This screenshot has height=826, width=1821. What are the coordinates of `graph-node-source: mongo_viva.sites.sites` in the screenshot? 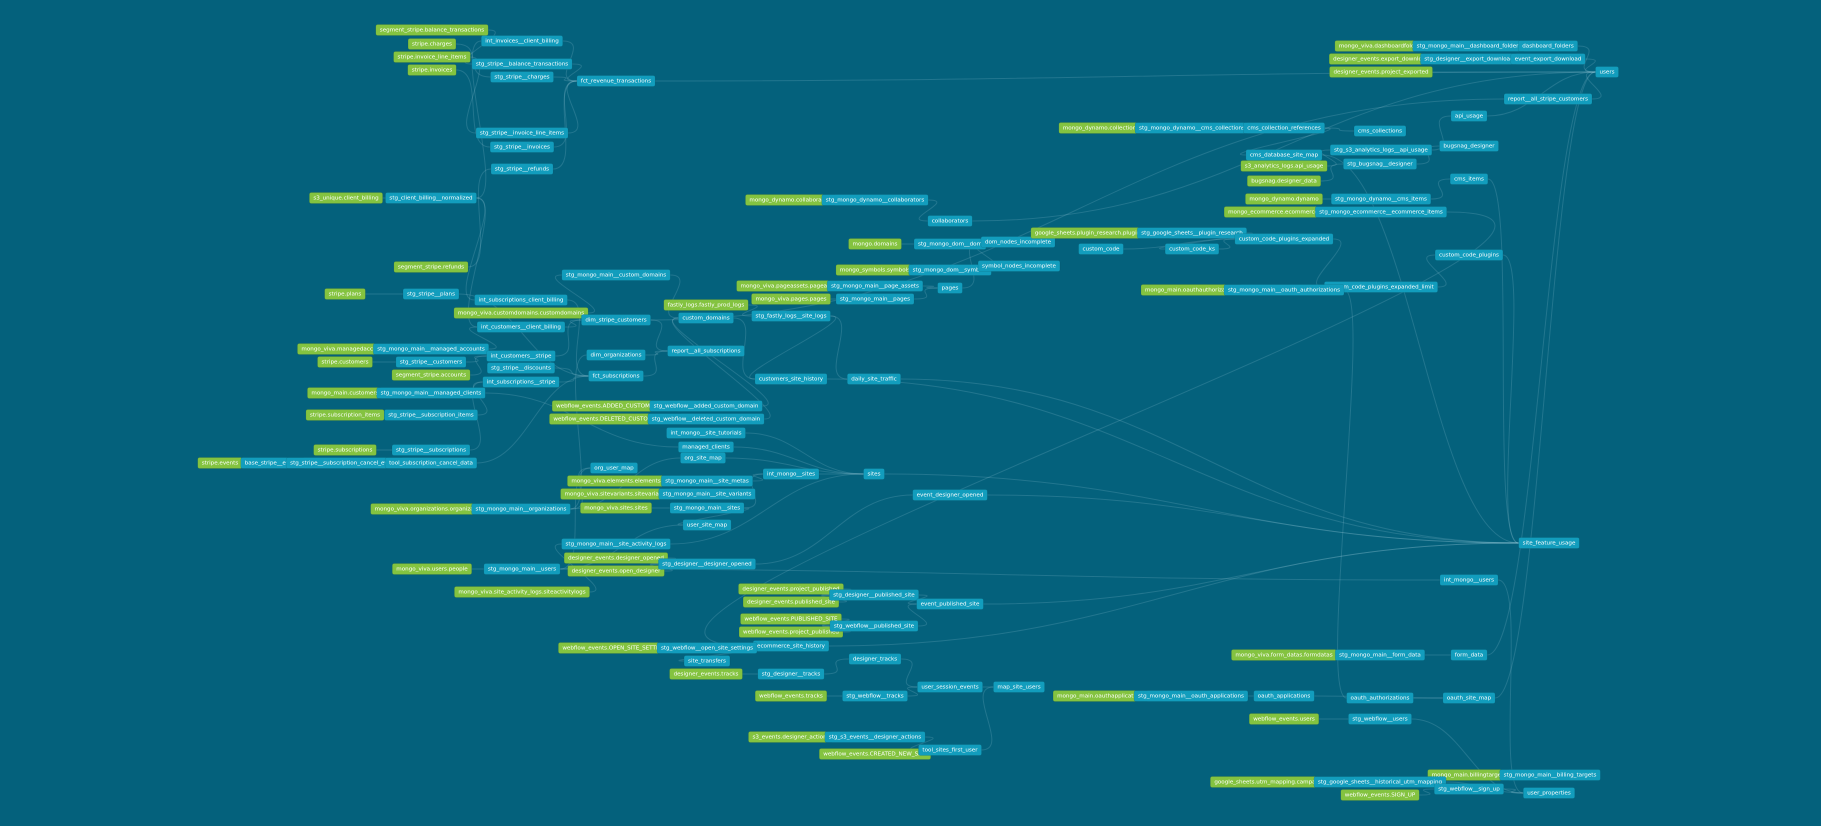 It's located at (616, 508).